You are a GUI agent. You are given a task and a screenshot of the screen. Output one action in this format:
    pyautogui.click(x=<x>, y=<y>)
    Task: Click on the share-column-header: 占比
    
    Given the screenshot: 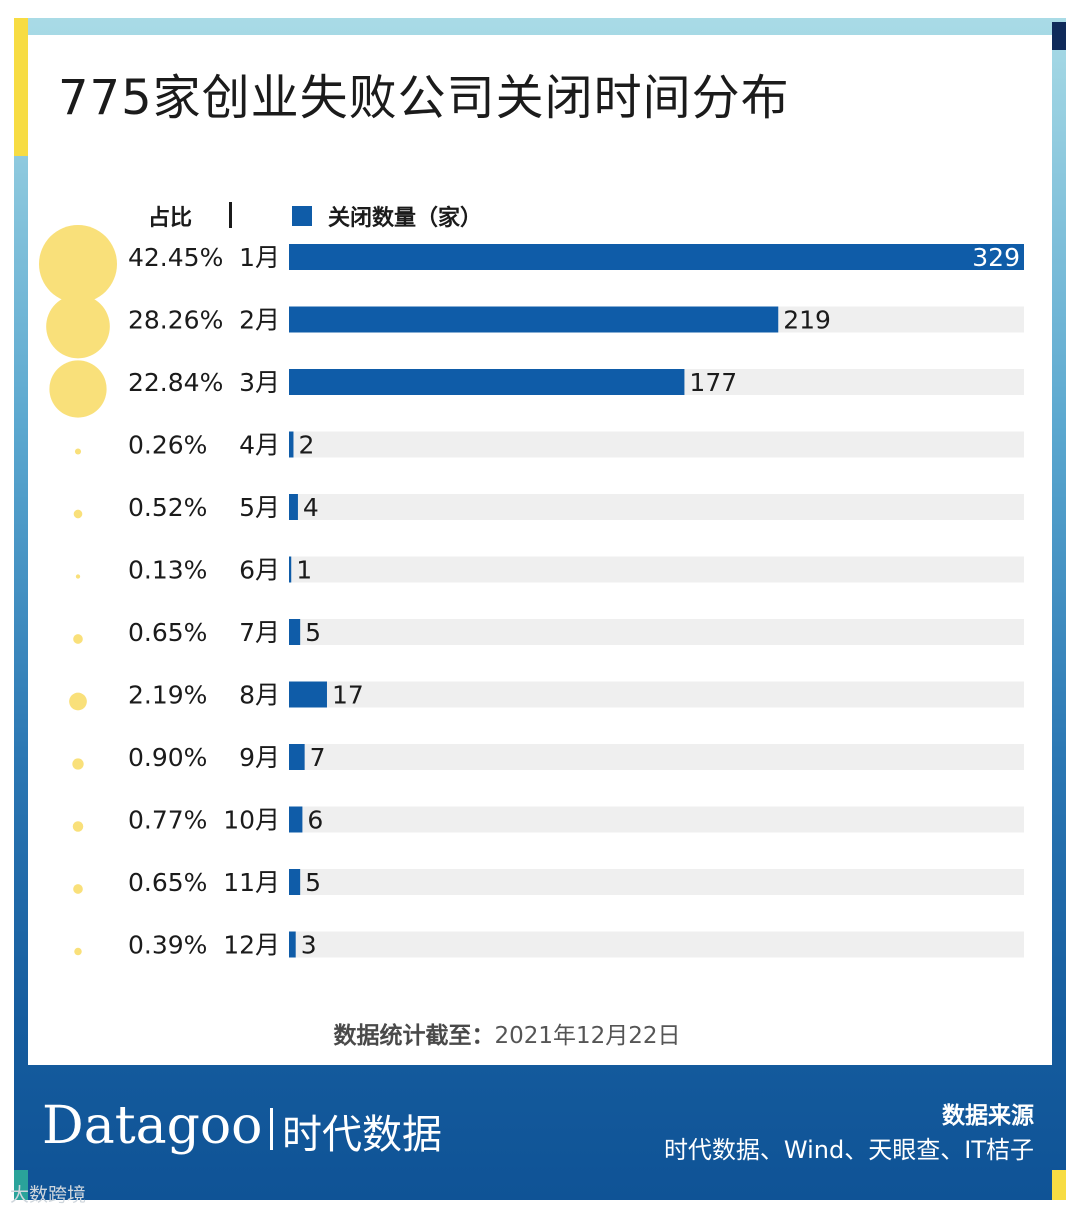 What is the action you would take?
    pyautogui.click(x=170, y=218)
    